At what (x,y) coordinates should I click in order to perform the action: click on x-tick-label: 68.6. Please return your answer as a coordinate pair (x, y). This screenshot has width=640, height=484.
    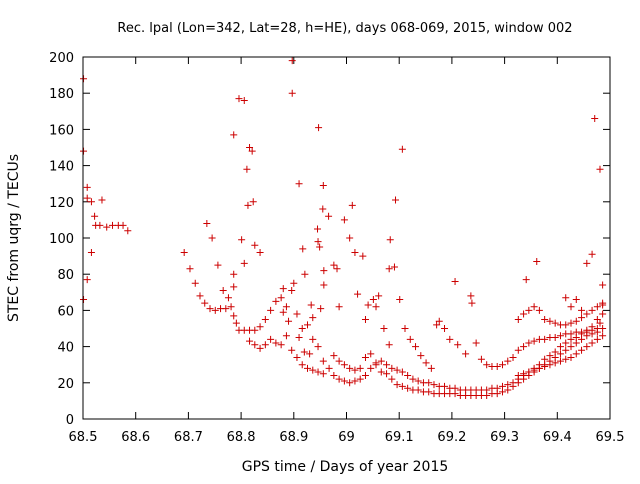
    Looking at the image, I should click on (135, 437).